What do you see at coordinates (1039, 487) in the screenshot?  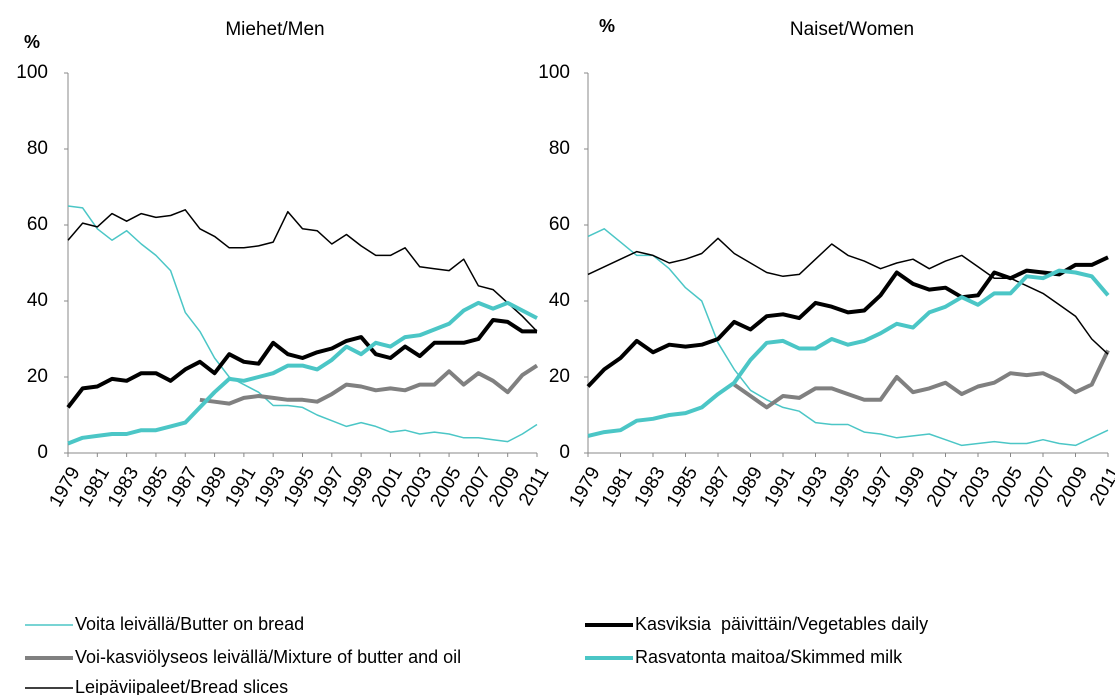 I see `x-tick-label: 2007` at bounding box center [1039, 487].